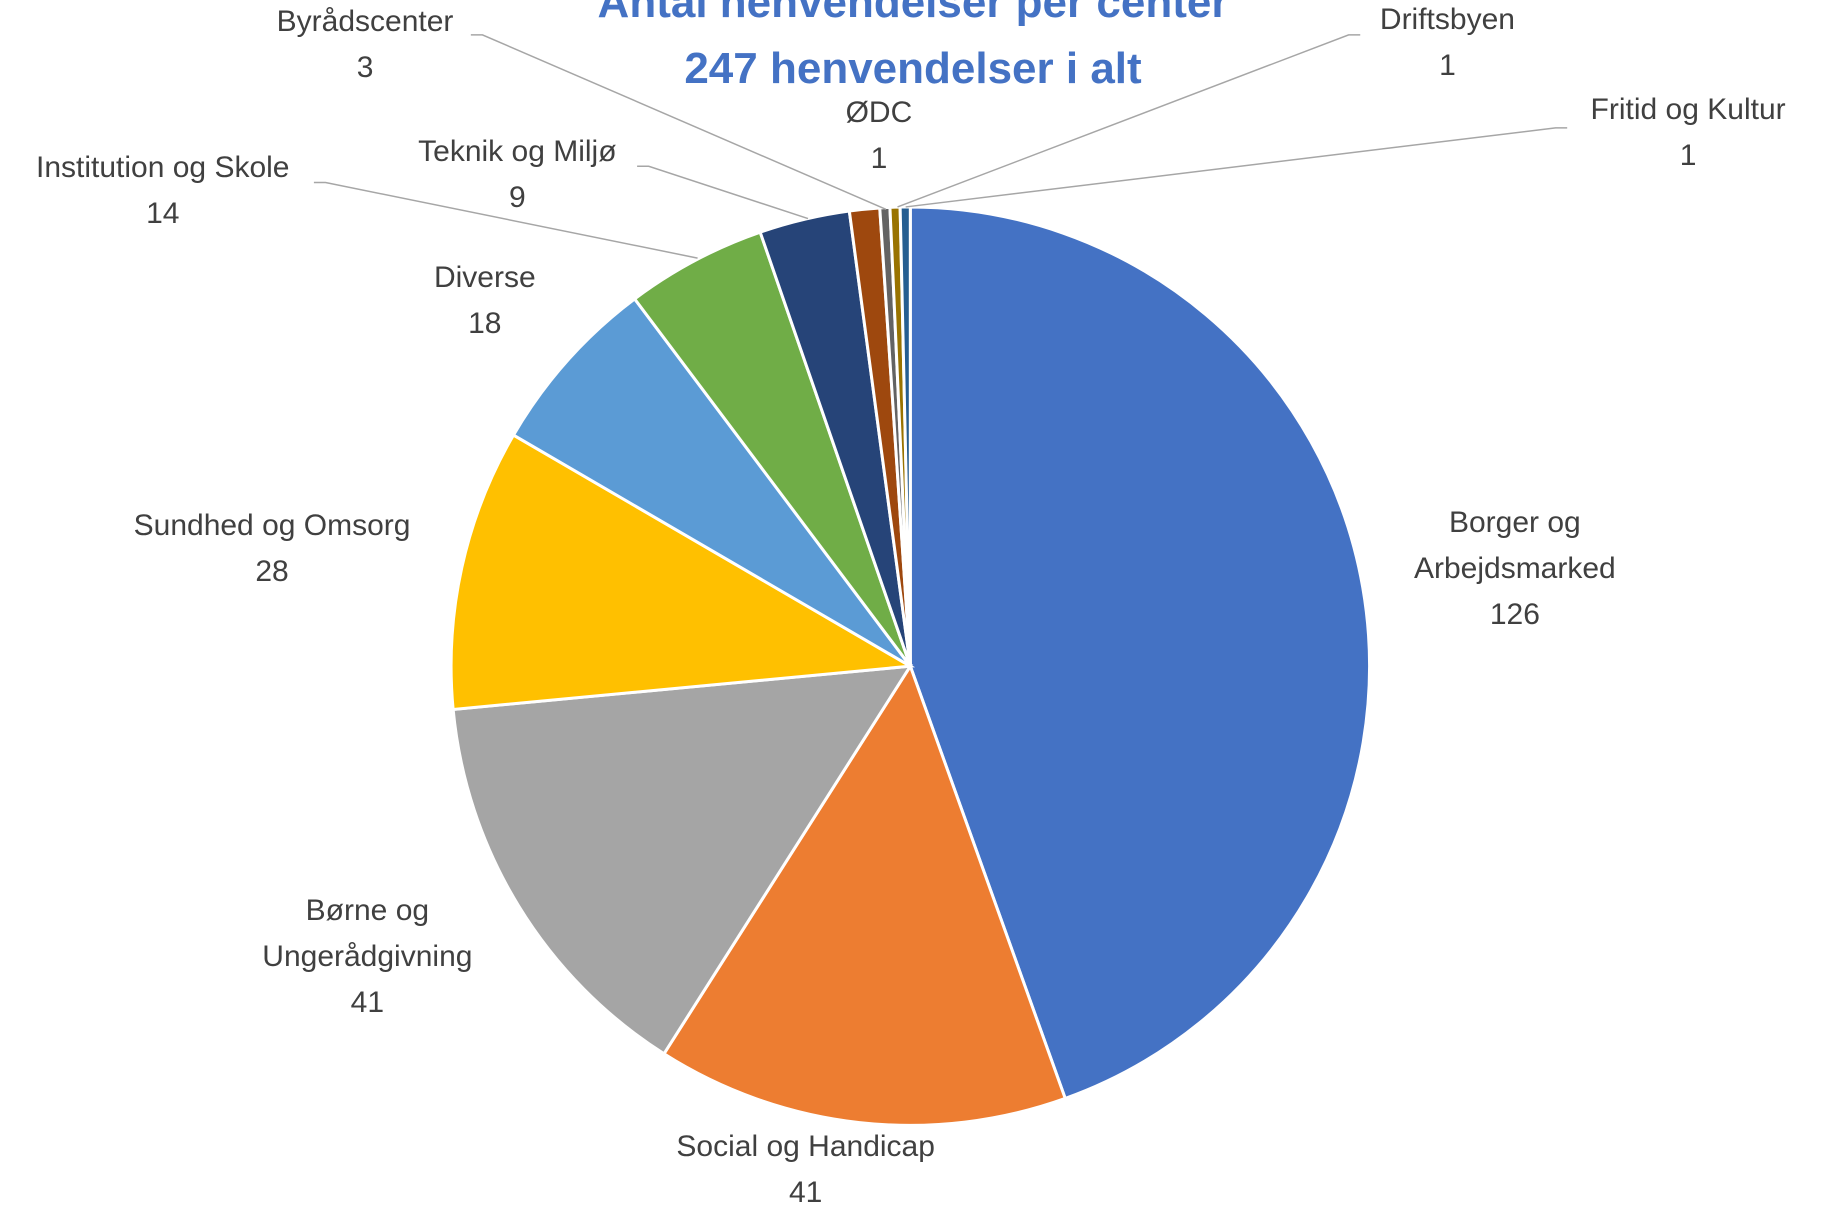  Describe the element at coordinates (365, 67) in the screenshot. I see `label-value: 3` at that location.